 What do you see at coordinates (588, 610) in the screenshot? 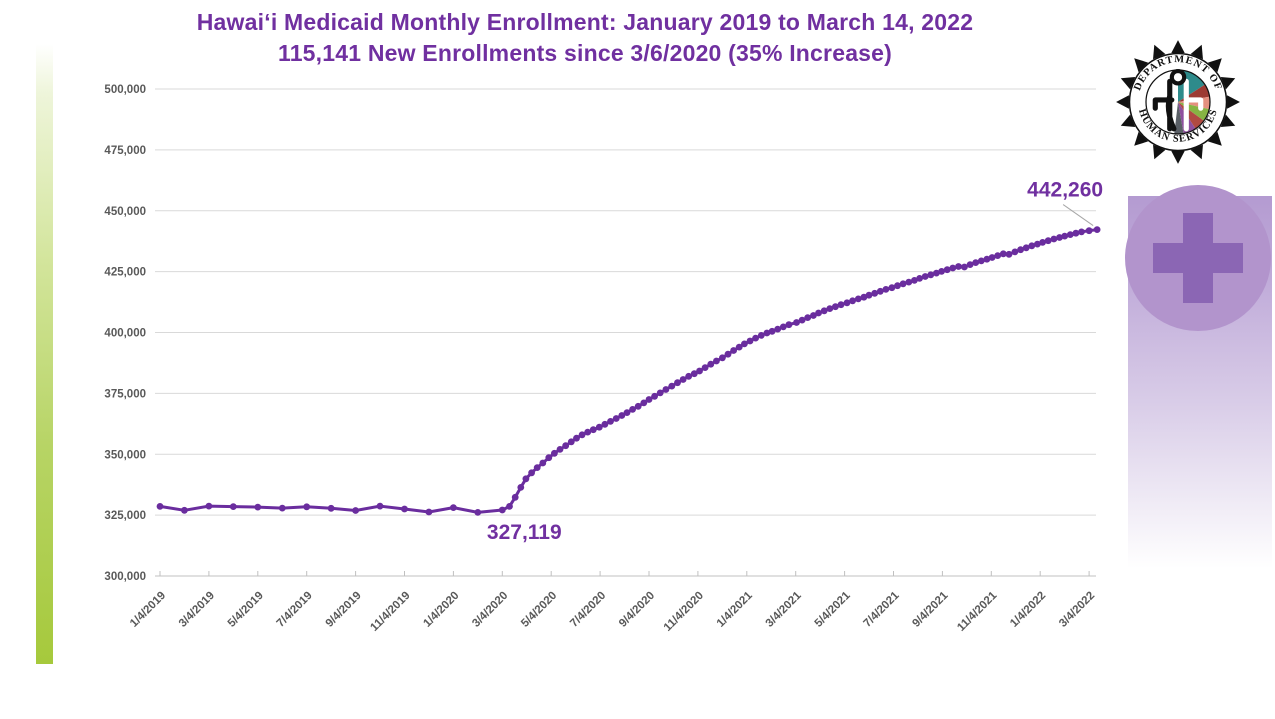
I see `x-axis-label: 7/4/2020` at bounding box center [588, 610].